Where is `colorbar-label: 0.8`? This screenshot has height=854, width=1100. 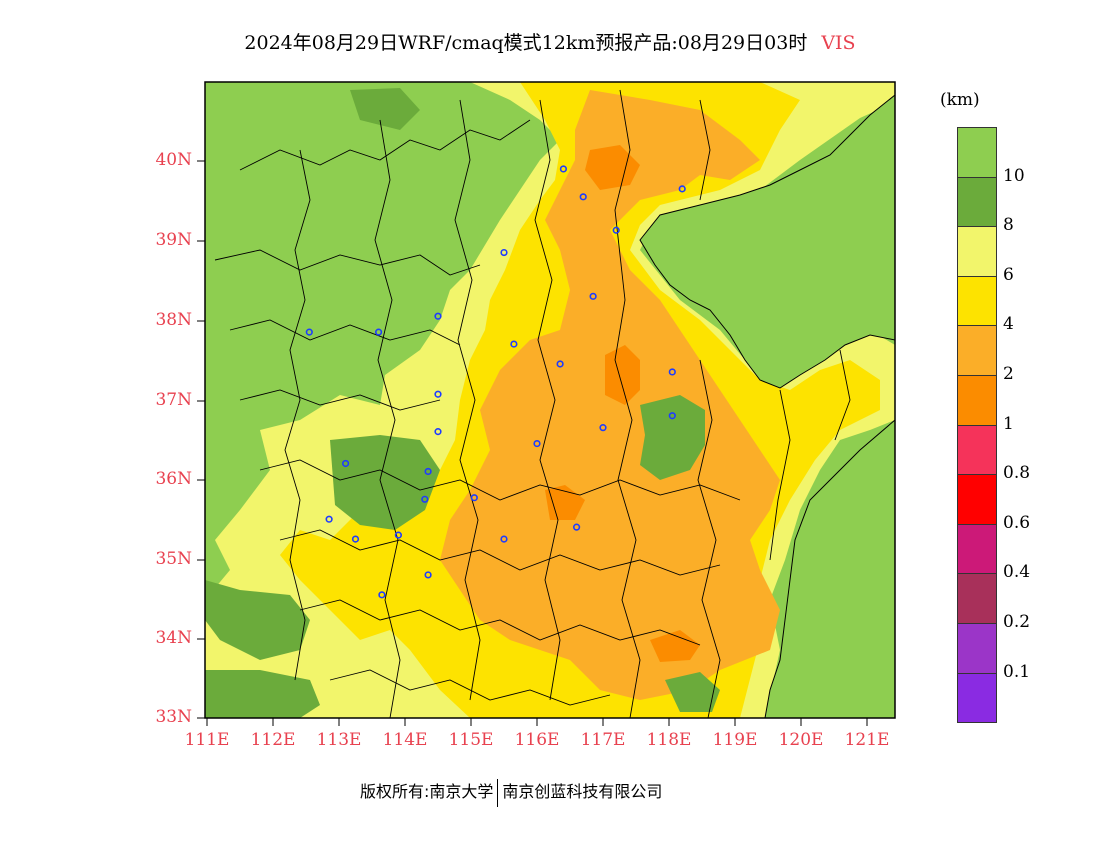 colorbar-label: 0.8 is located at coordinates (1017, 473).